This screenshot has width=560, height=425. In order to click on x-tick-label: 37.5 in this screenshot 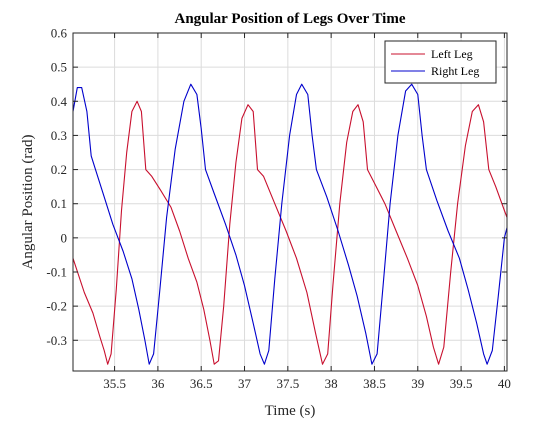, I will do `click(287, 383)`.